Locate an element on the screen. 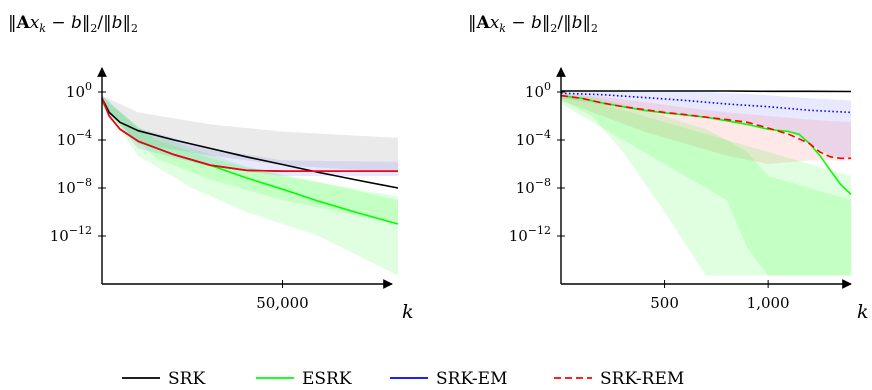 This screenshot has height=390, width=872. legend-label: SRK-EM is located at coordinates (471, 379).